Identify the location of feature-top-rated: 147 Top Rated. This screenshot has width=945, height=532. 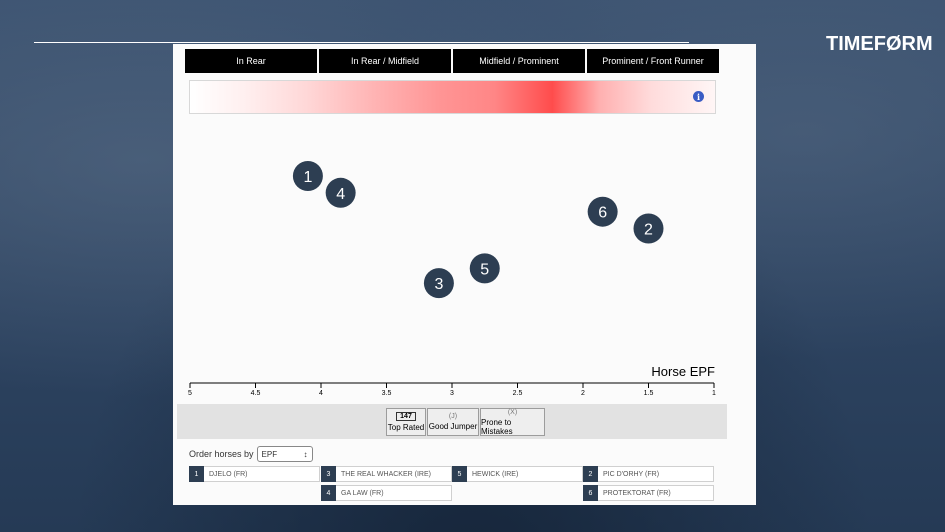
(406, 422).